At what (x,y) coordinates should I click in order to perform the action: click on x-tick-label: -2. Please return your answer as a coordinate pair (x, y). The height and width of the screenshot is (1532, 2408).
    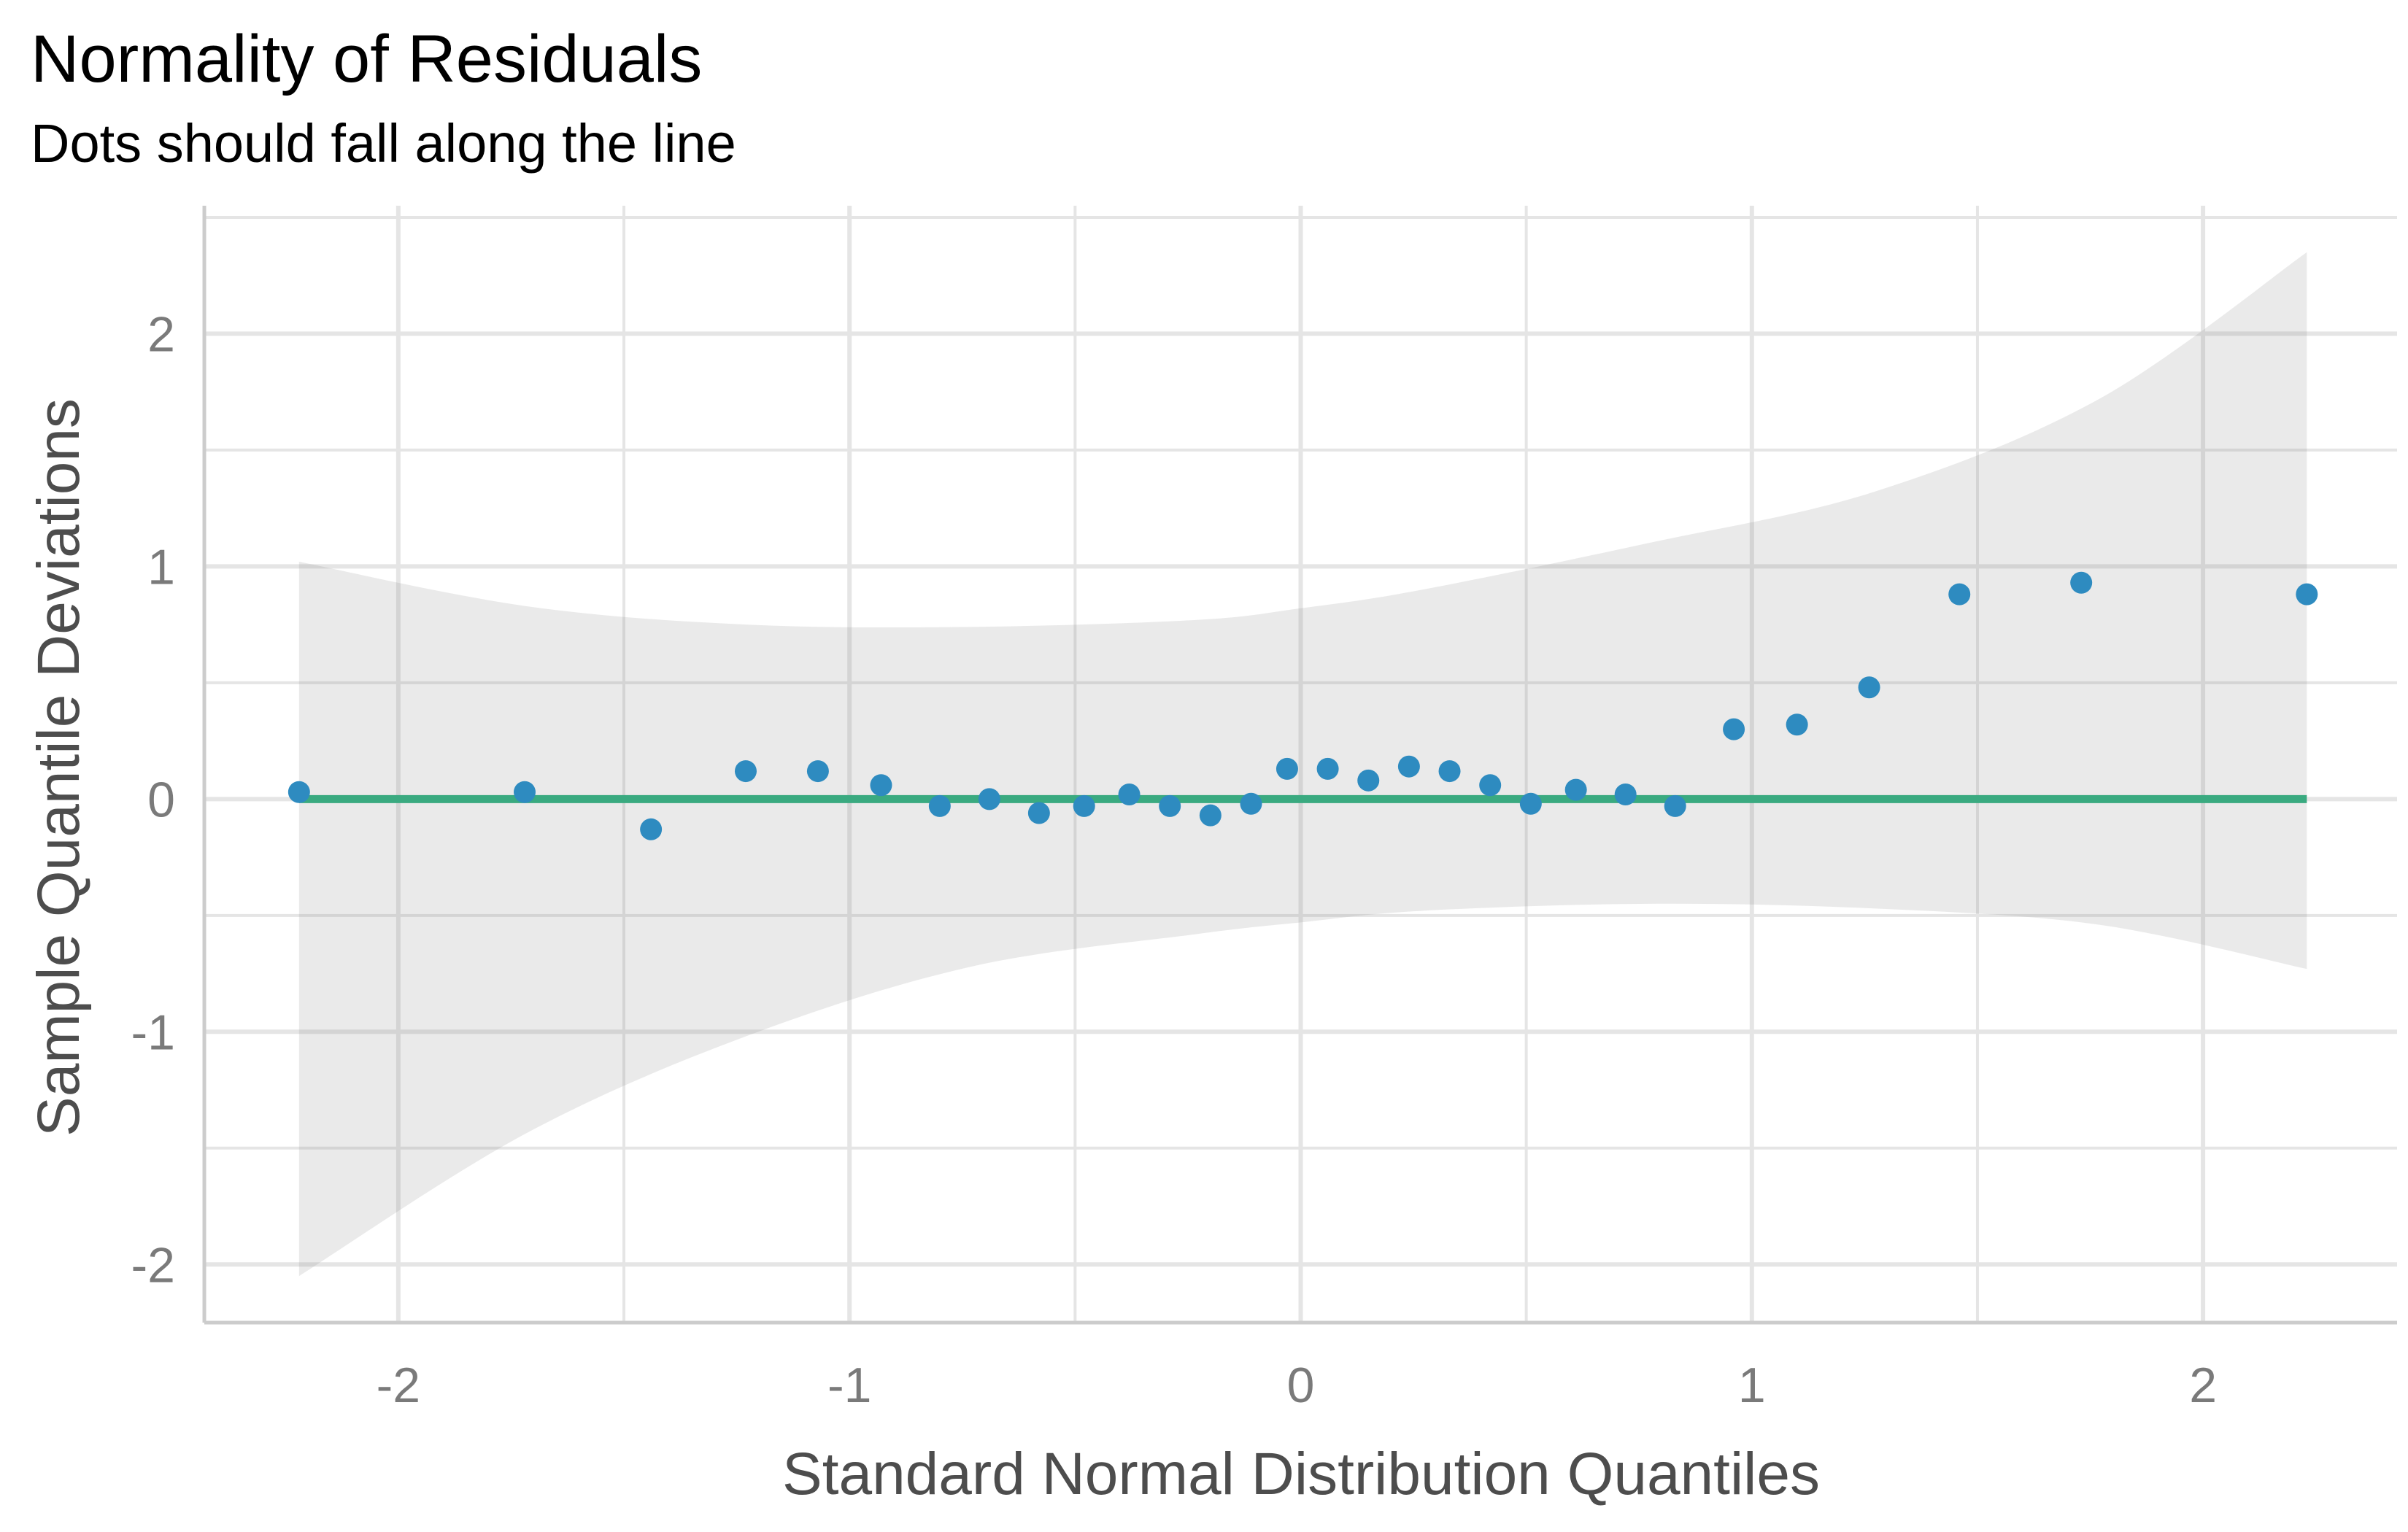
    Looking at the image, I should click on (398, 1386).